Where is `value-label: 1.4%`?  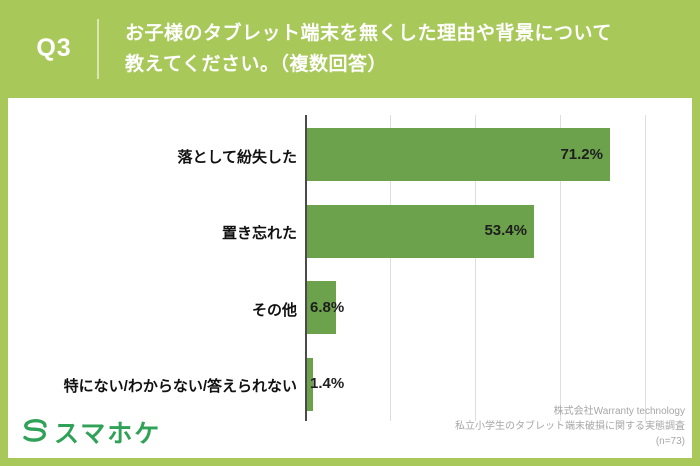 value-label: 1.4% is located at coordinates (327, 383).